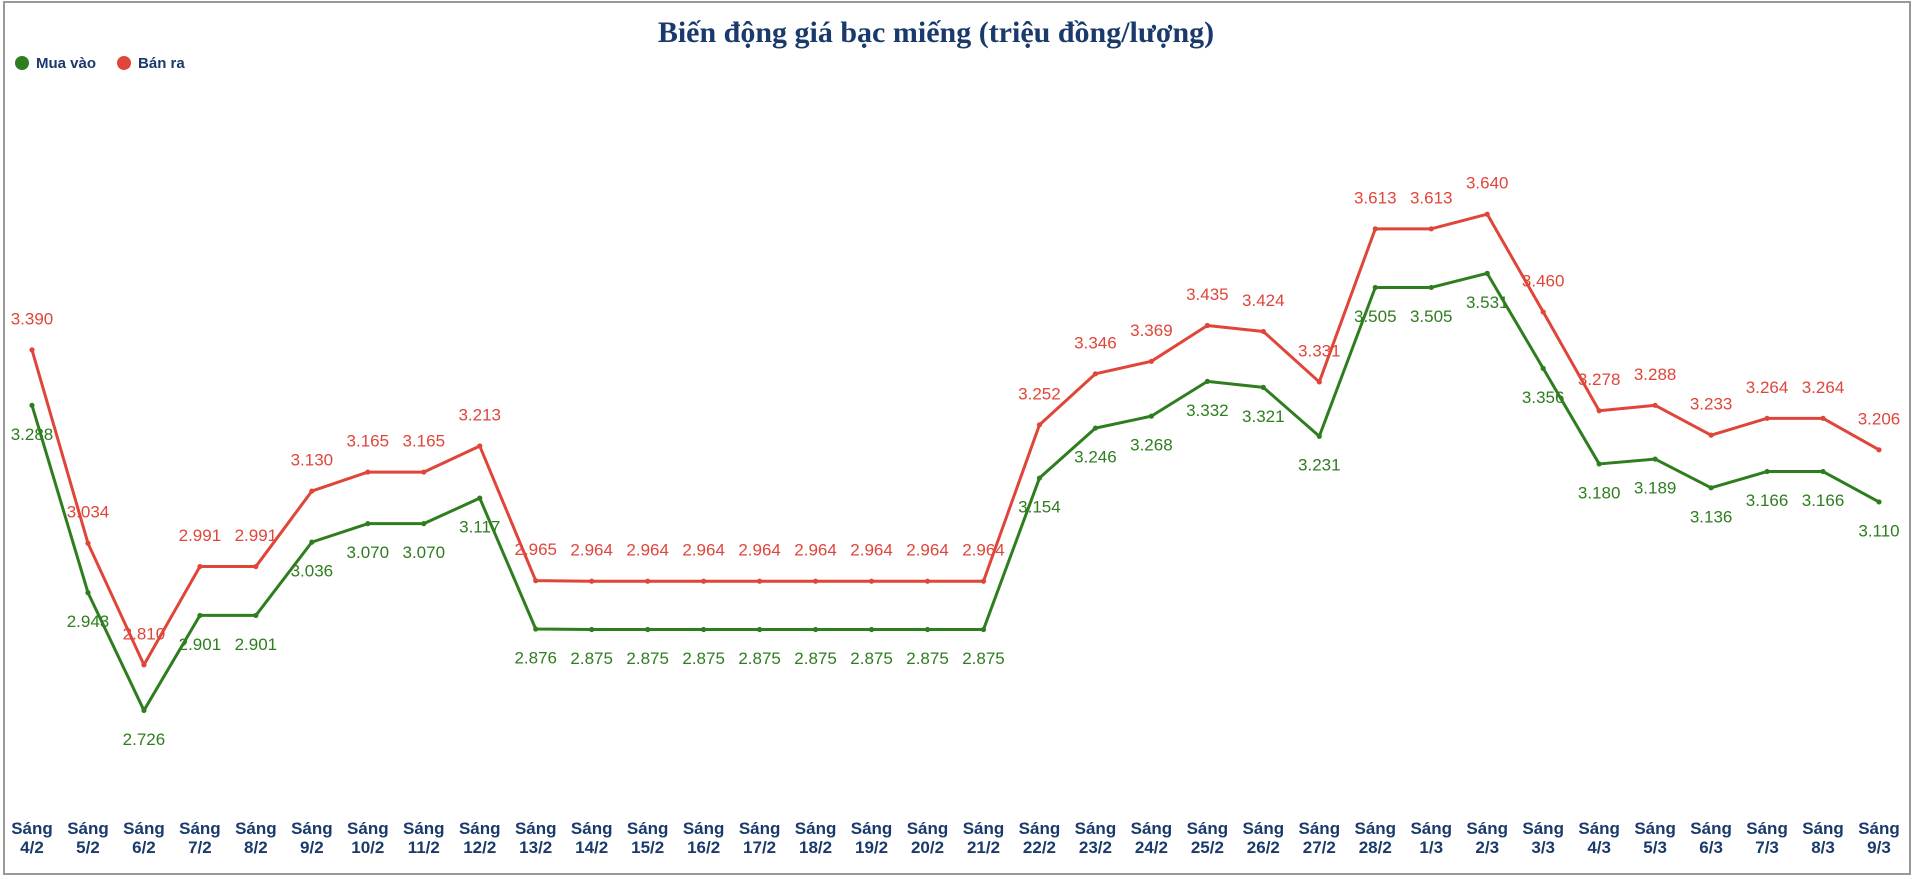  Describe the element at coordinates (368, 552) in the screenshot. I see `data-label: 3.070` at that location.